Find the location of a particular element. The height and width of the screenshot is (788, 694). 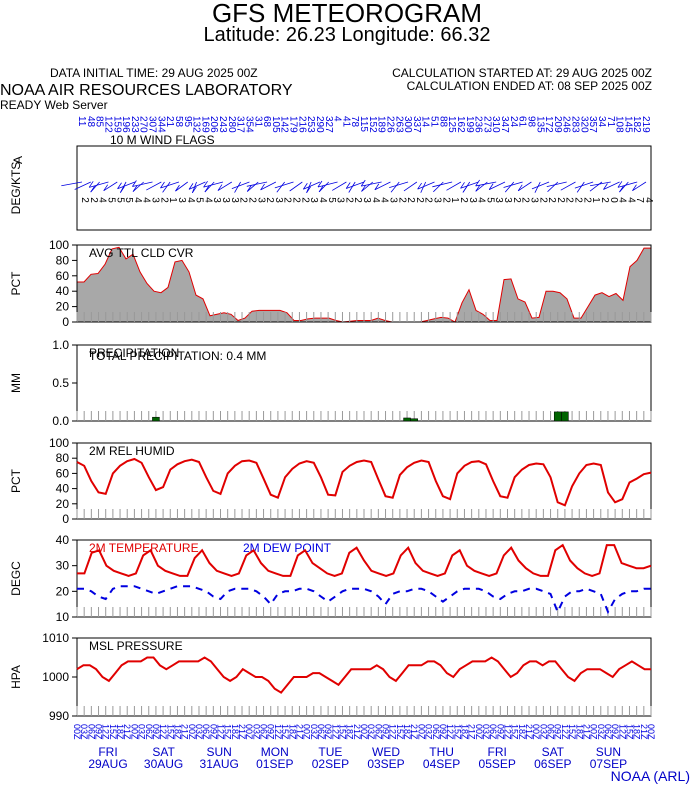

panel-title: 2M REL HUMID is located at coordinates (132, 451).